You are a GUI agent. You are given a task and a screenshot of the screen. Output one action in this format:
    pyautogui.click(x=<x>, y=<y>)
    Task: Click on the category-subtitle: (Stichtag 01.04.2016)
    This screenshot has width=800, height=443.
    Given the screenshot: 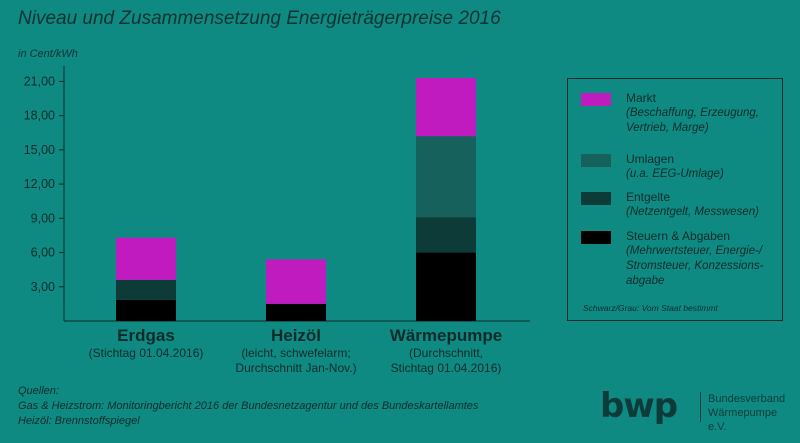 What is the action you would take?
    pyautogui.click(x=146, y=353)
    